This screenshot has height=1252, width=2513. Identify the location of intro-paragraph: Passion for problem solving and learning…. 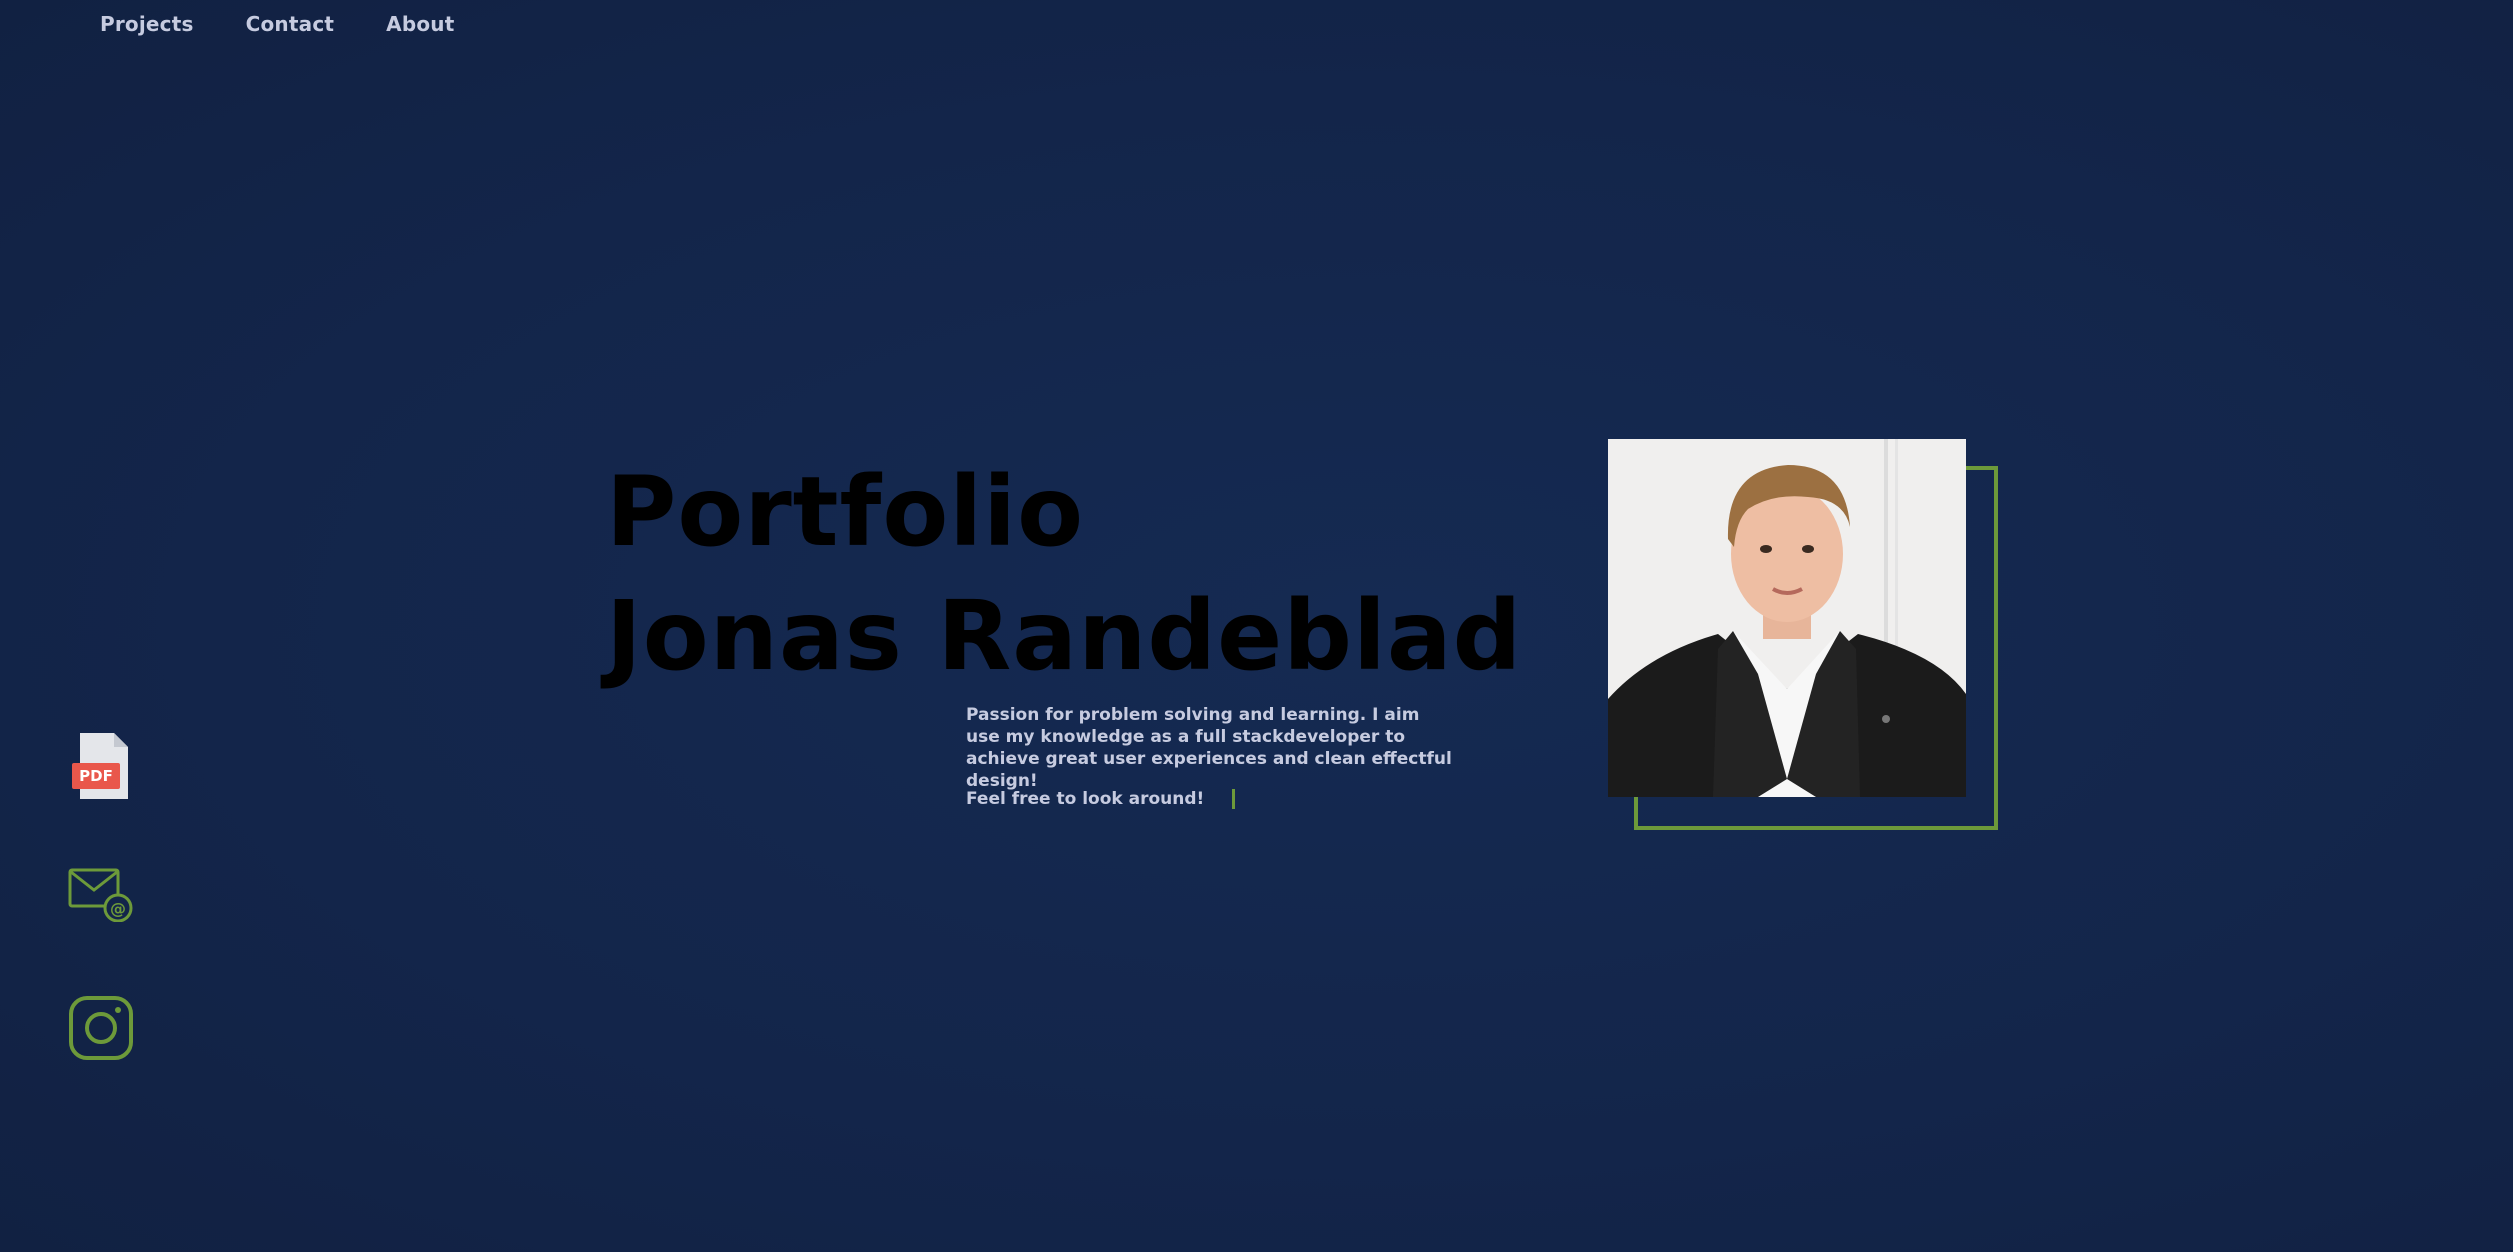
(1209, 748).